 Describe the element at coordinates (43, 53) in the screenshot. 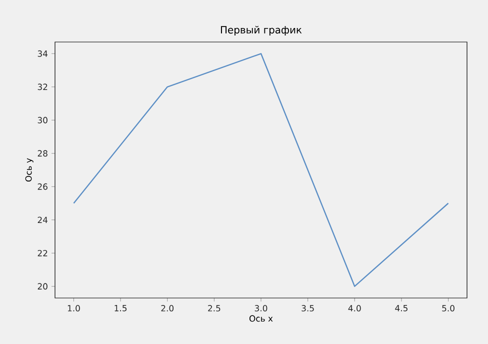

I see `y-tick-label: 34` at that location.